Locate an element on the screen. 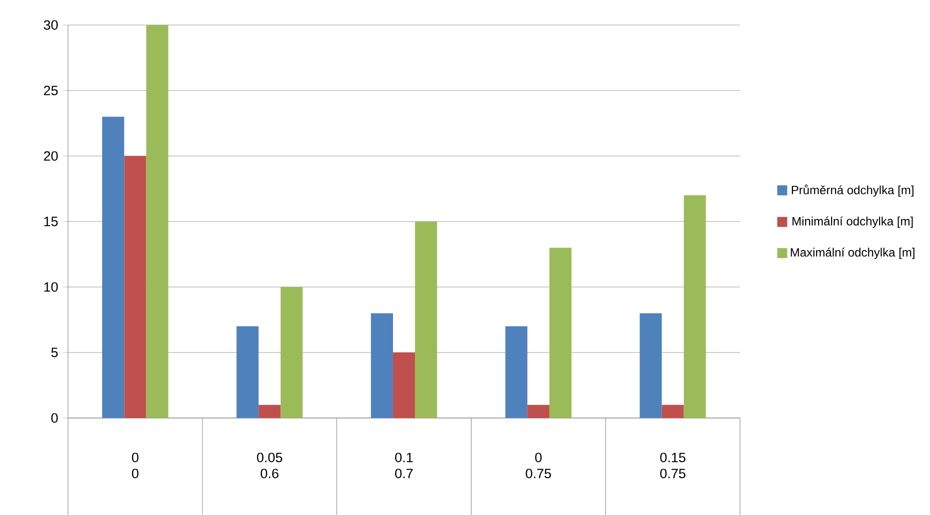 The height and width of the screenshot is (515, 930). x-tick-label: 0.05 0.6 is located at coordinates (269, 465).